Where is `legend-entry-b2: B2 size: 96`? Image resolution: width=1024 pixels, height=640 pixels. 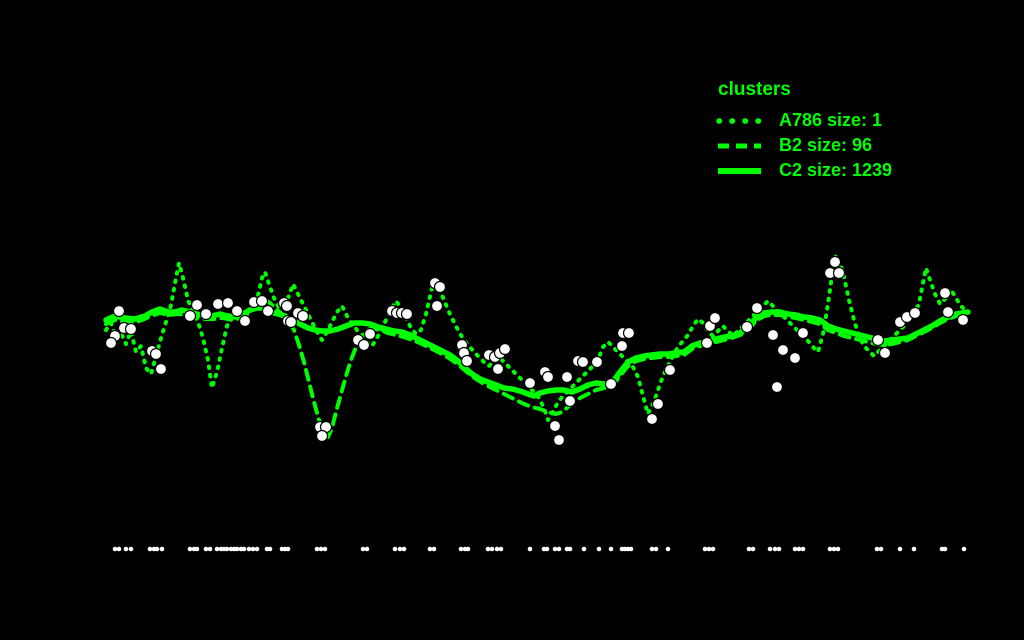 legend-entry-b2: B2 size: 96 is located at coordinates (804, 145).